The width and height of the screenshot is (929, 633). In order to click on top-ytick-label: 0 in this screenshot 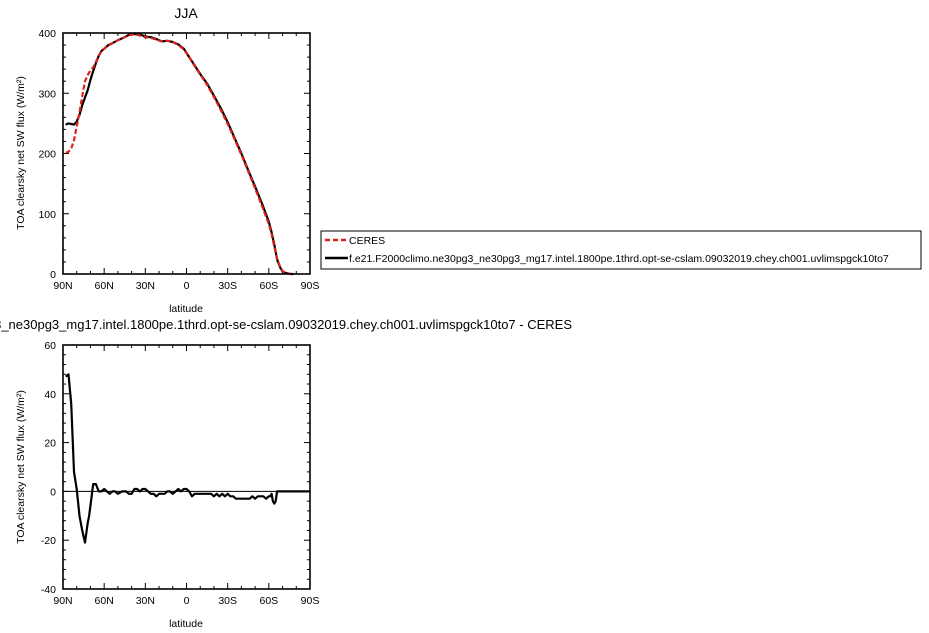, I will do `click(53, 275)`.